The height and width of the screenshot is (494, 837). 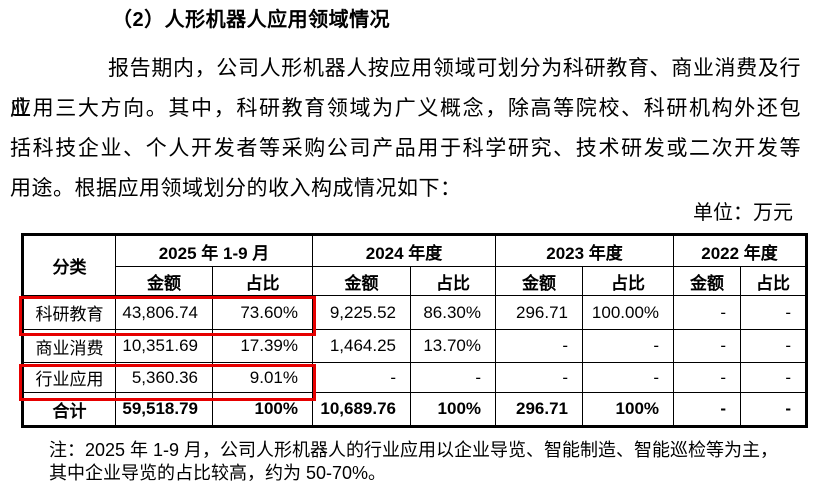 I want to click on header-amount-2024: 金额, so click(x=361, y=281).